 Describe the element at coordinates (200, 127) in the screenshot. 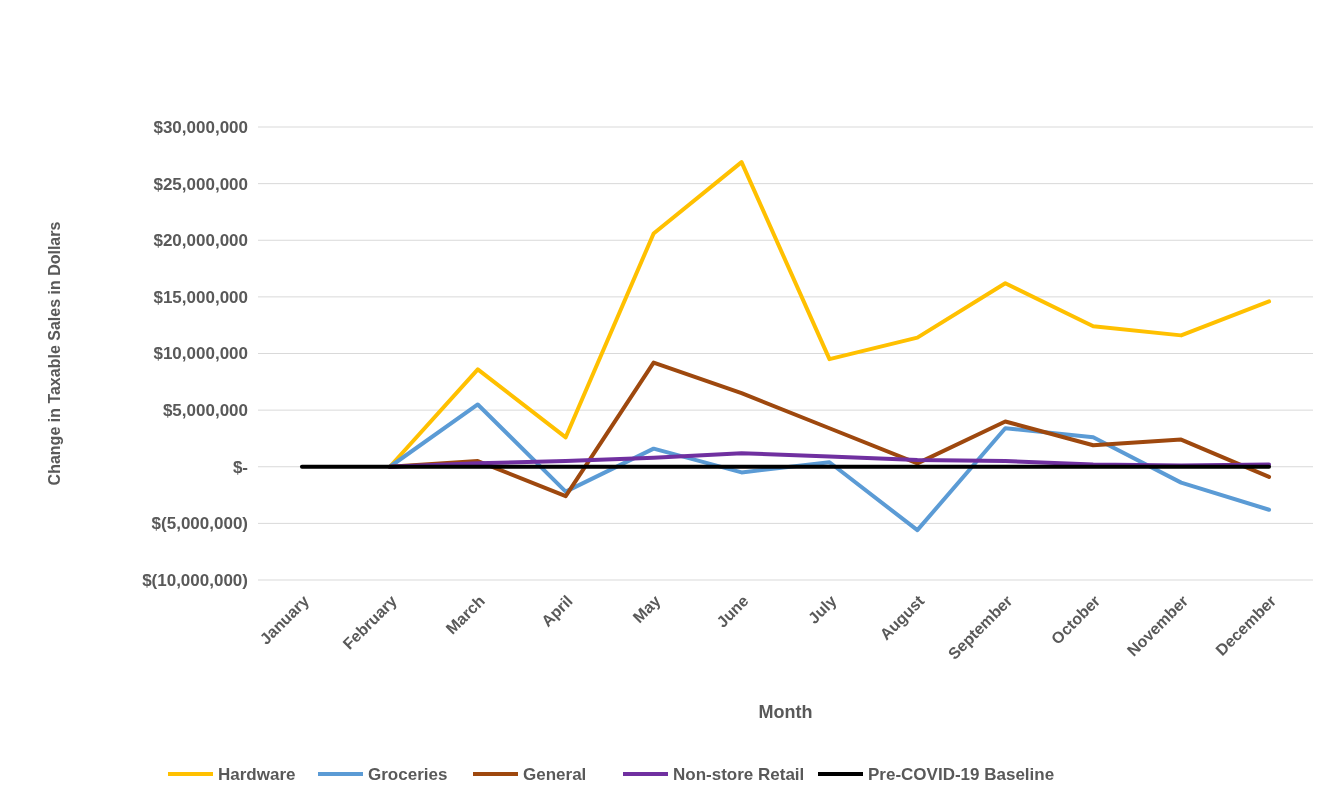

I see `y-tick-label: $30,000,000` at that location.